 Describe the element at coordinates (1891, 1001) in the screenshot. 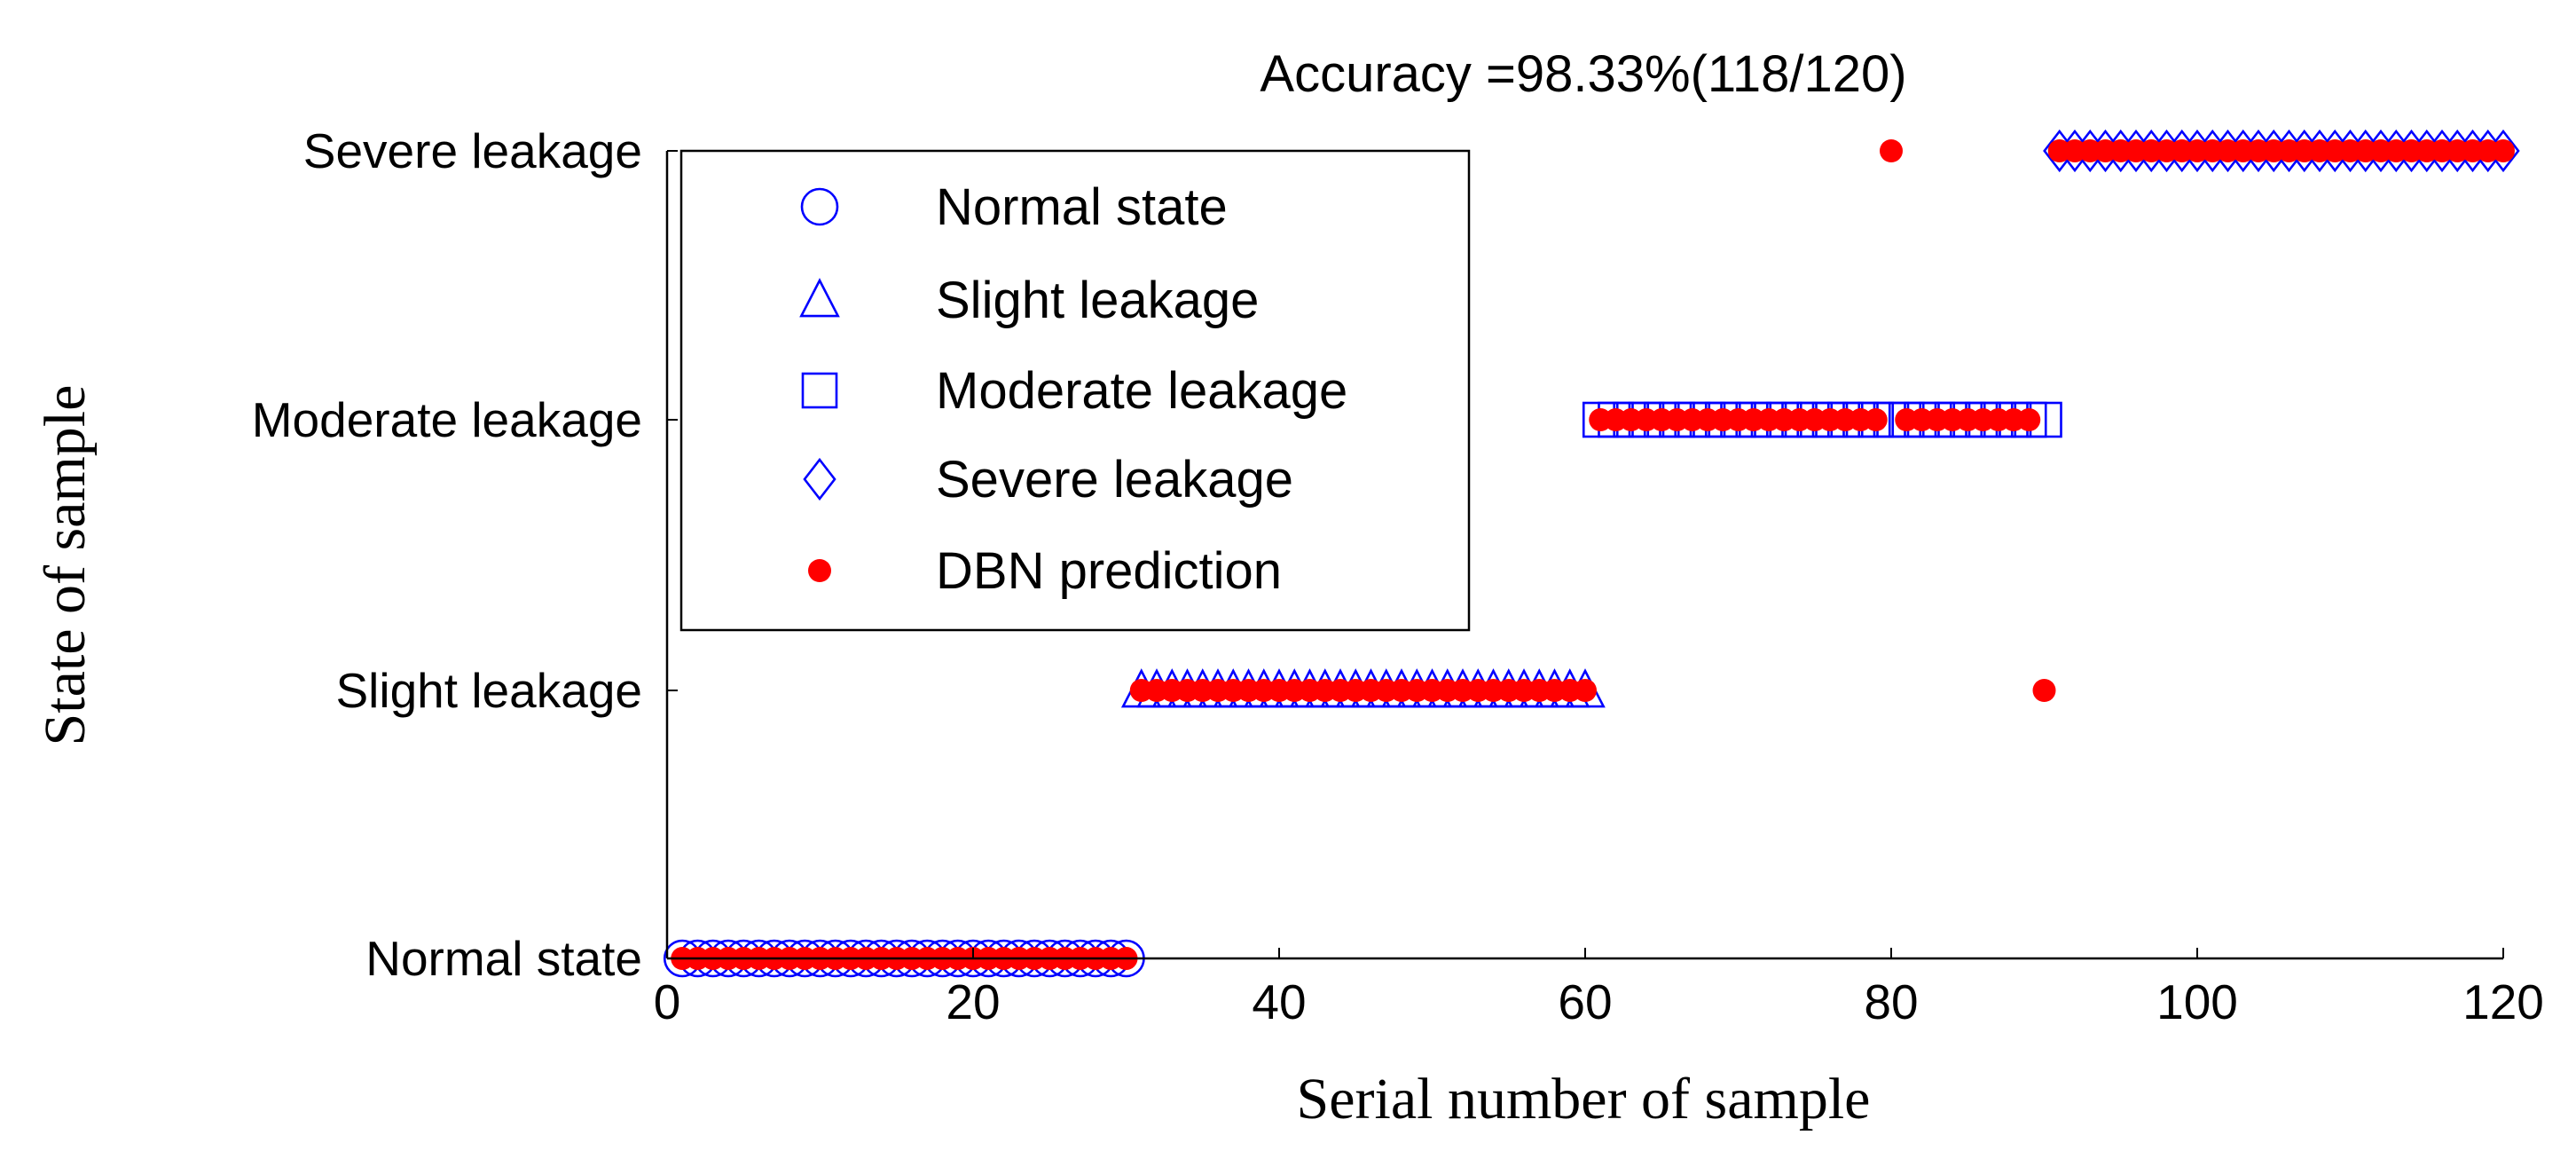

I see `x-tick-label: 80` at that location.